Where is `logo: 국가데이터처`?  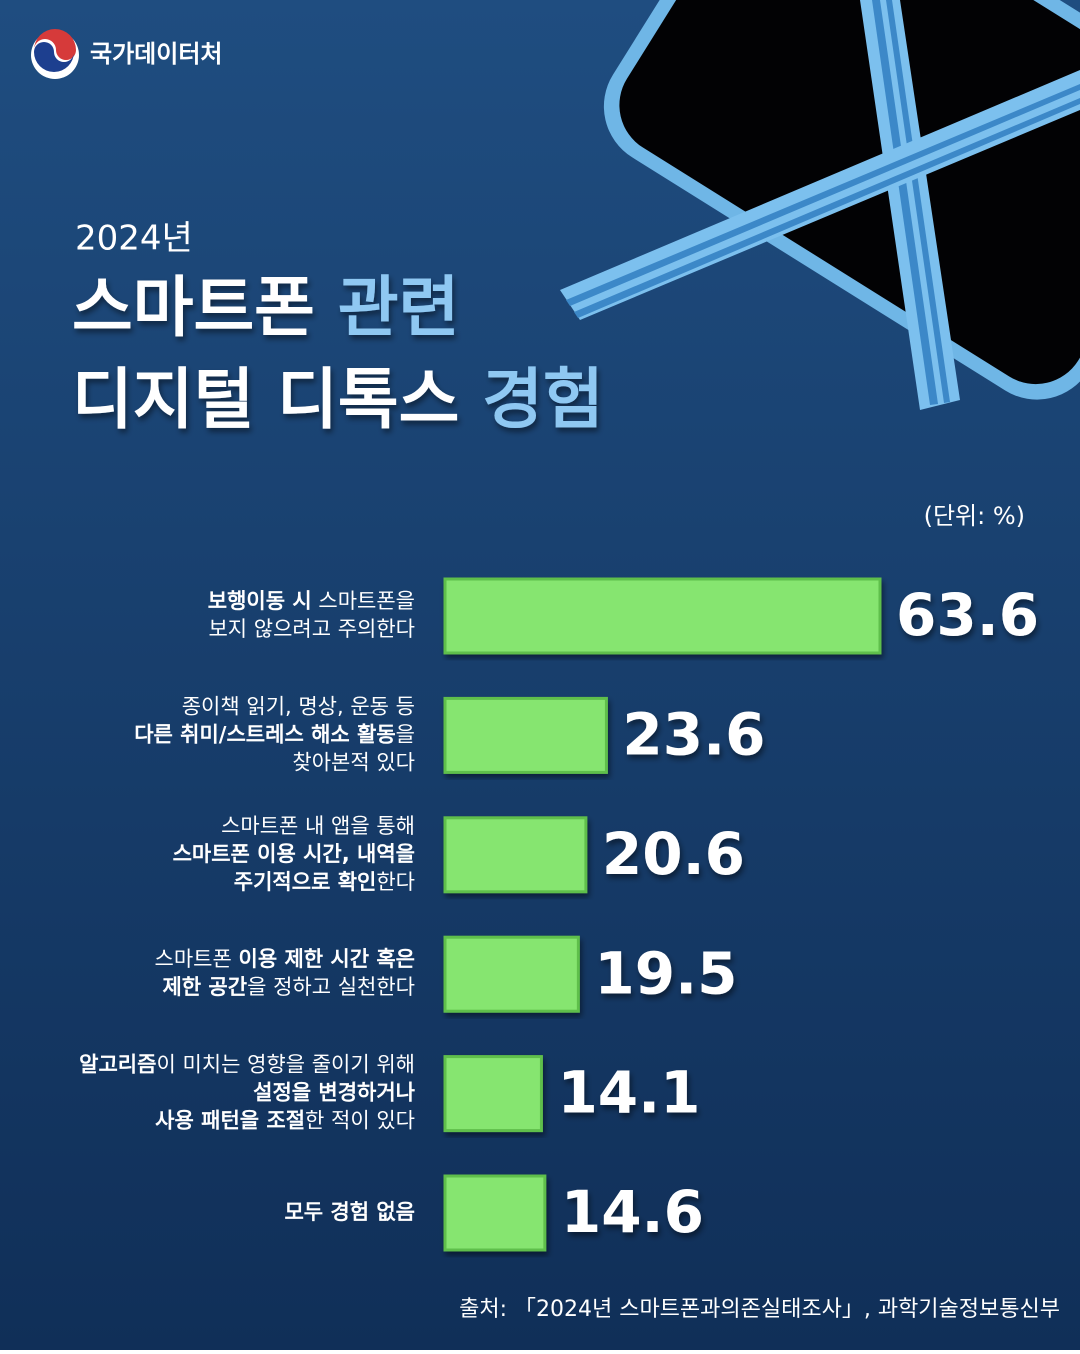
logo: 국가데이터처 is located at coordinates (126, 54).